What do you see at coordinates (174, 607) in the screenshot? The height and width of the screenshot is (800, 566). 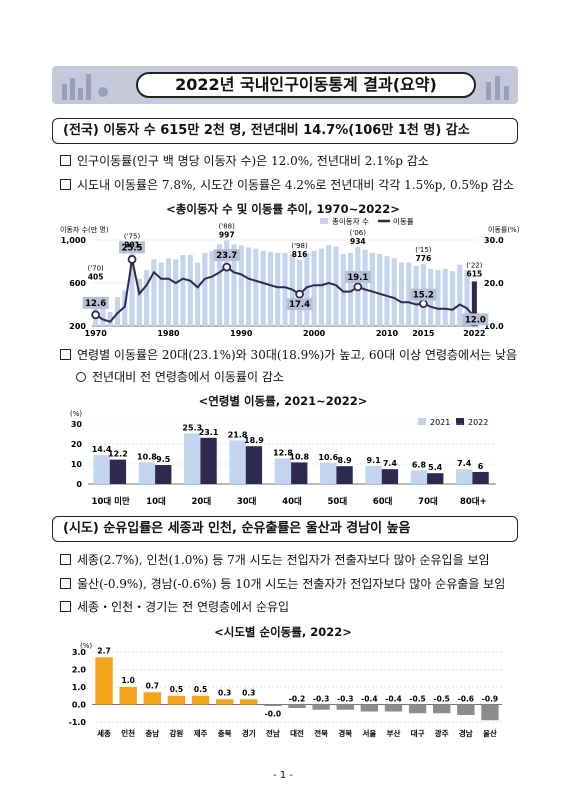 I see `bullet-item: 세종・인천・경기는 전 연령층에서 순유입` at bounding box center [174, 607].